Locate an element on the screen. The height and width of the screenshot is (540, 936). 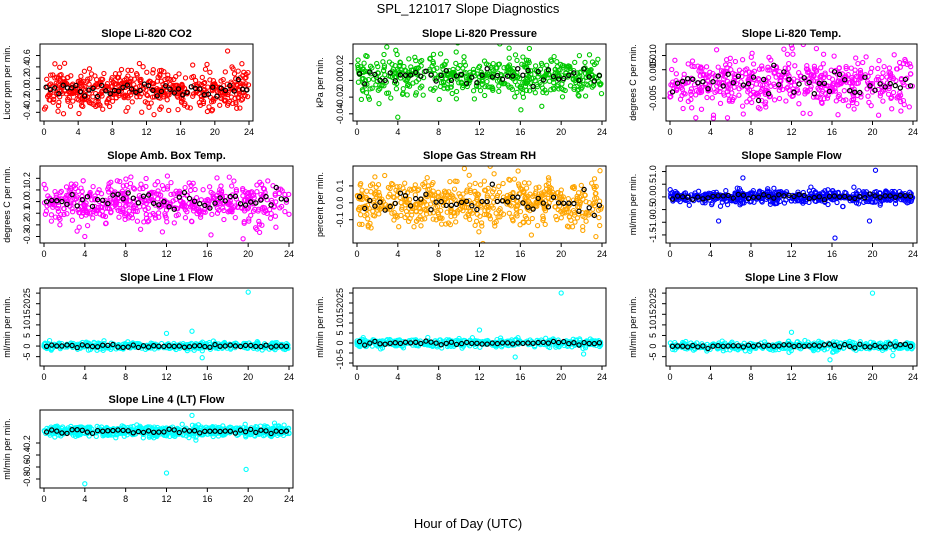
y-tick-label: 15 is located at coordinates (340, 313).